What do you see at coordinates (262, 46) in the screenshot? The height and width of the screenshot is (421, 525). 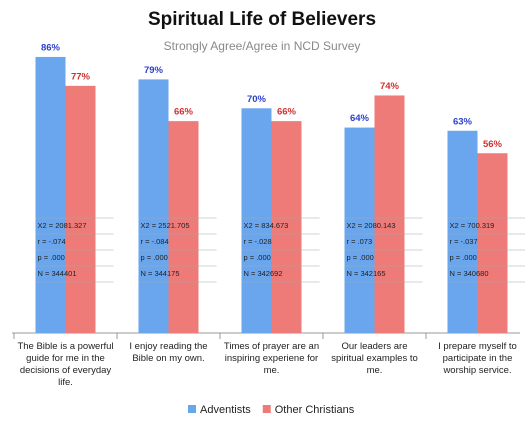 I see `chart-subtitle: Strongly Agree/Agree in NCD Survey` at bounding box center [262, 46].